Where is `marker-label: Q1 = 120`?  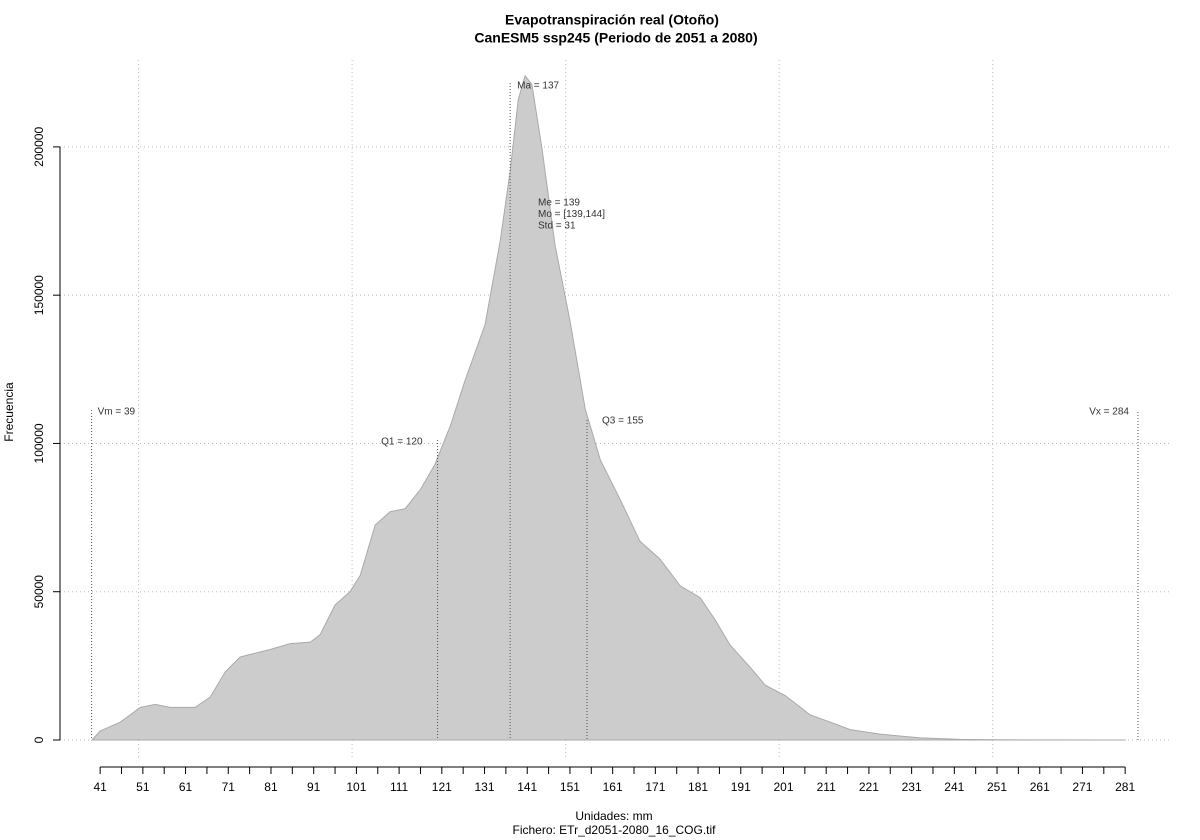 marker-label: Q1 = 120 is located at coordinates (402, 442).